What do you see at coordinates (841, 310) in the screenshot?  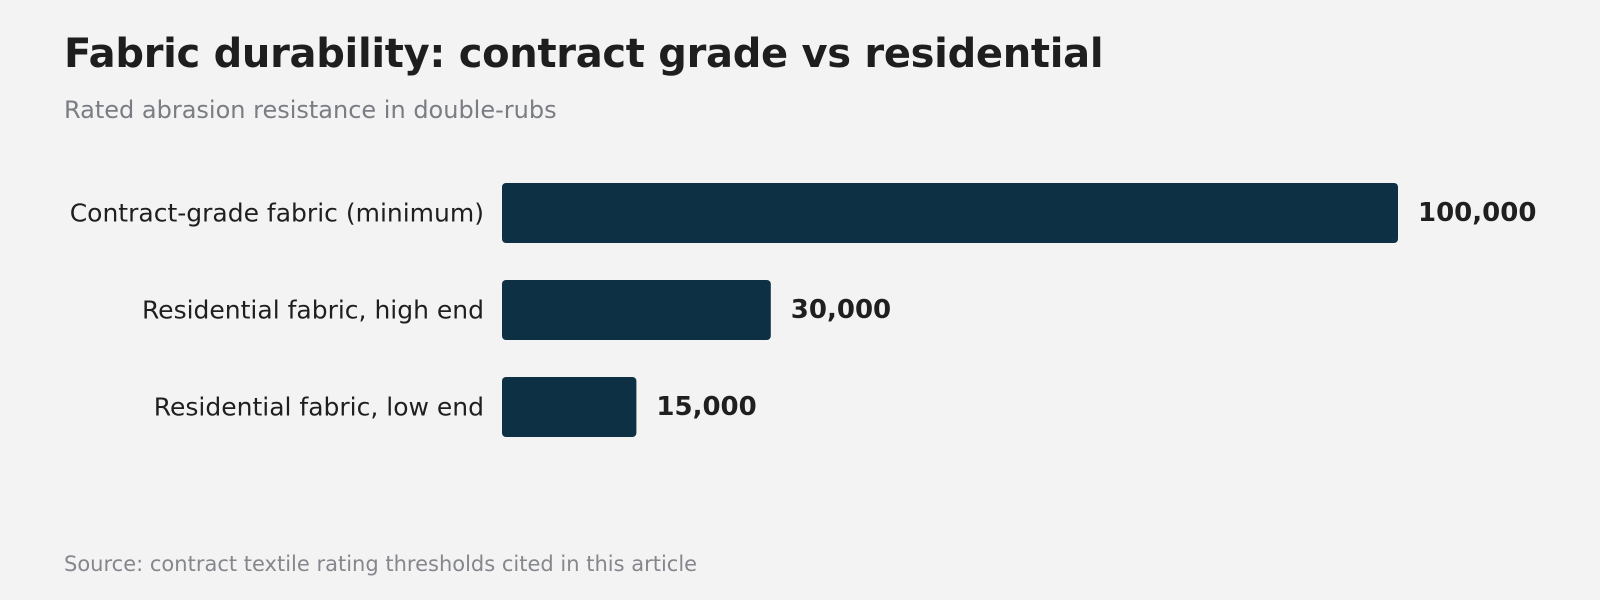 I see `value-label: 30,000` at bounding box center [841, 310].